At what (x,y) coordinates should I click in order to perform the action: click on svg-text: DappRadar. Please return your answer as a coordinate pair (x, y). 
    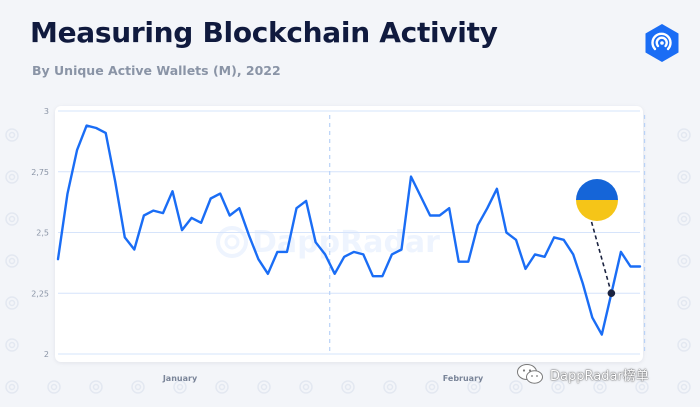
    Looking at the image, I should click on (346, 242).